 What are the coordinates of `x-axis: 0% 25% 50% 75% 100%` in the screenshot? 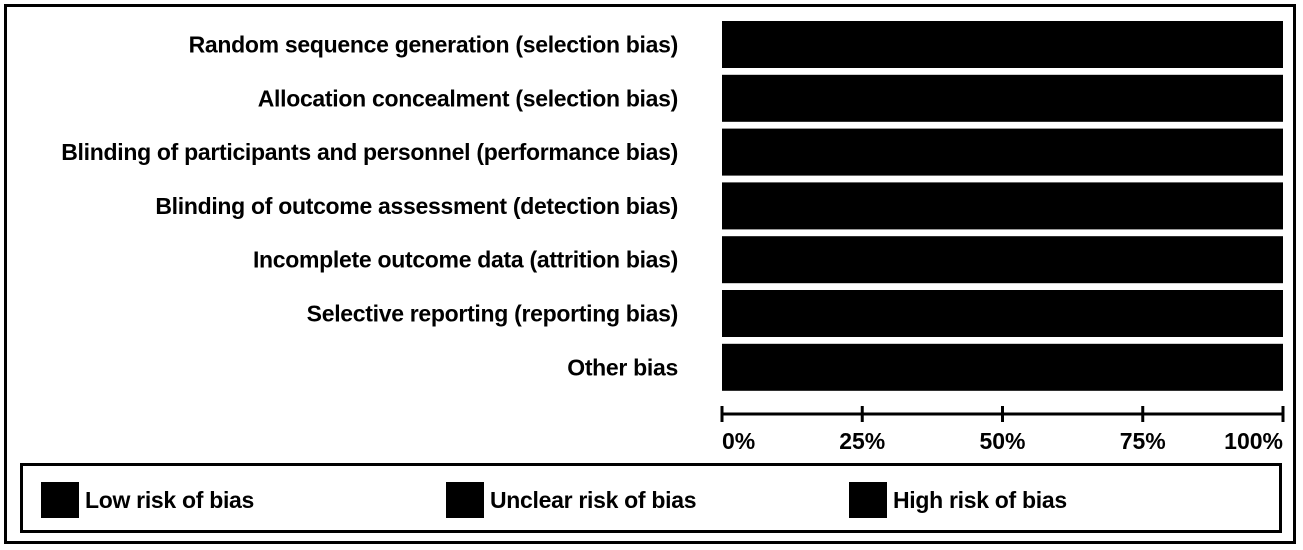 It's located at (1002, 430).